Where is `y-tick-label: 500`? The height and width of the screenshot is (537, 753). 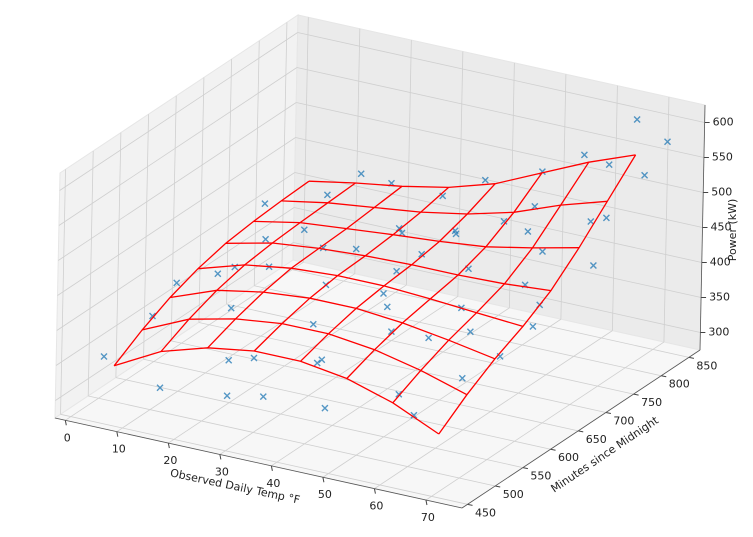
y-tick-label: 500 is located at coordinates (513, 494).